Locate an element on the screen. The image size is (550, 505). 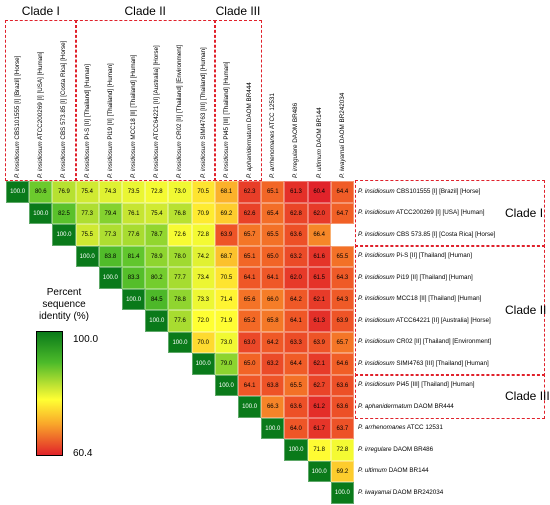
matrix-cell: 63.3 is located at coordinates (296, 342).